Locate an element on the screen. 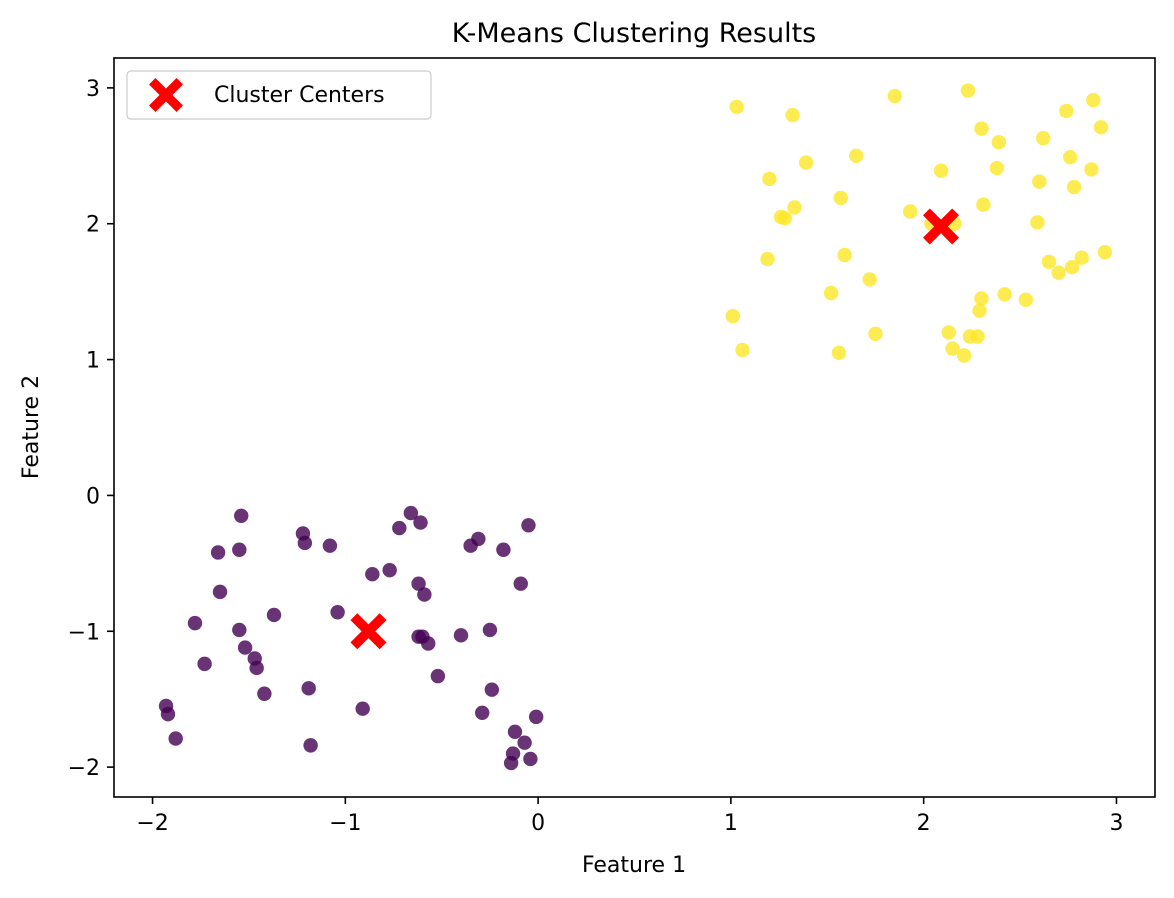  y-tick-label: −2 is located at coordinates (84, 768).